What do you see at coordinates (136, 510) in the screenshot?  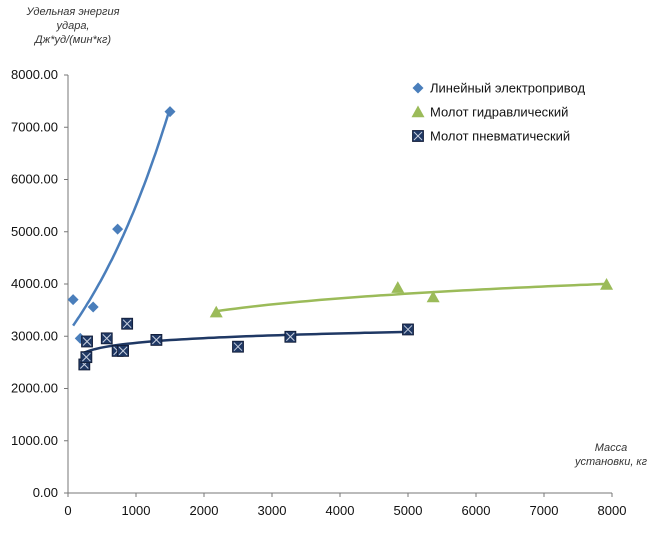 I see `x-tick-label: 1000` at bounding box center [136, 510].